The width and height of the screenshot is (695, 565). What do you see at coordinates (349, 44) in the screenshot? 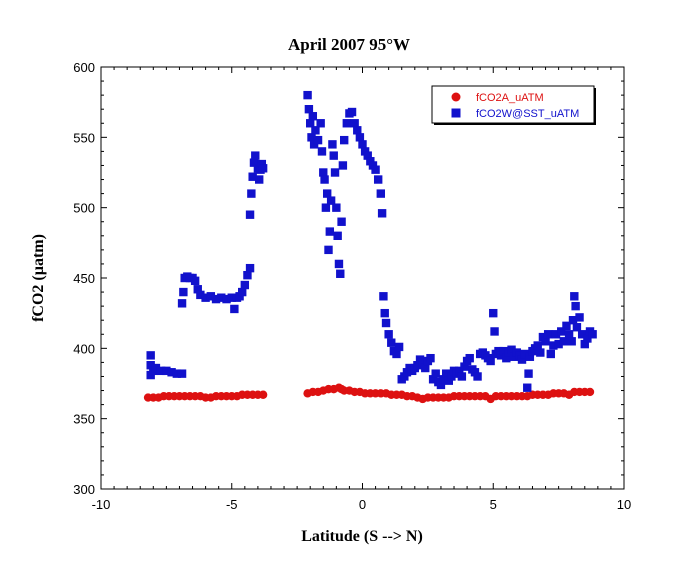
I see `chart-title: April 2007 95°W` at bounding box center [349, 44].